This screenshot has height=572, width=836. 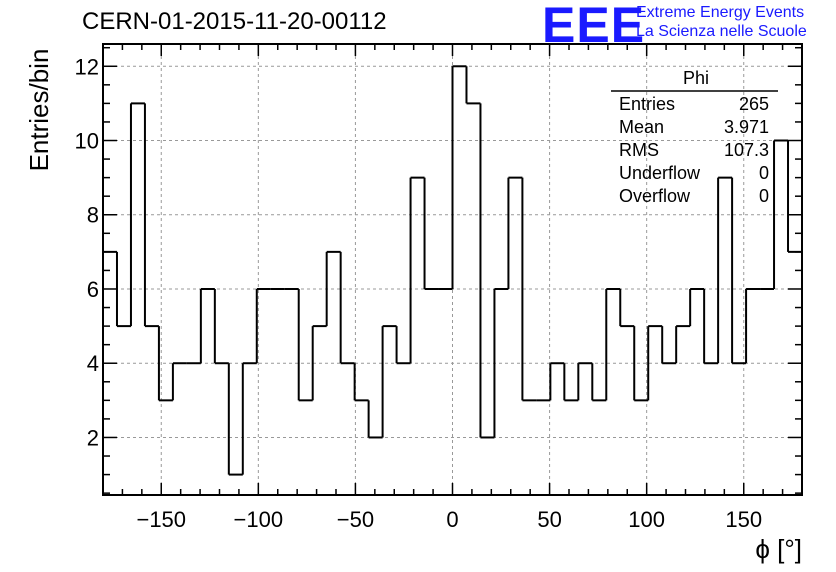 What do you see at coordinates (93, 437) in the screenshot?
I see `y-tick-label: 2` at bounding box center [93, 437].